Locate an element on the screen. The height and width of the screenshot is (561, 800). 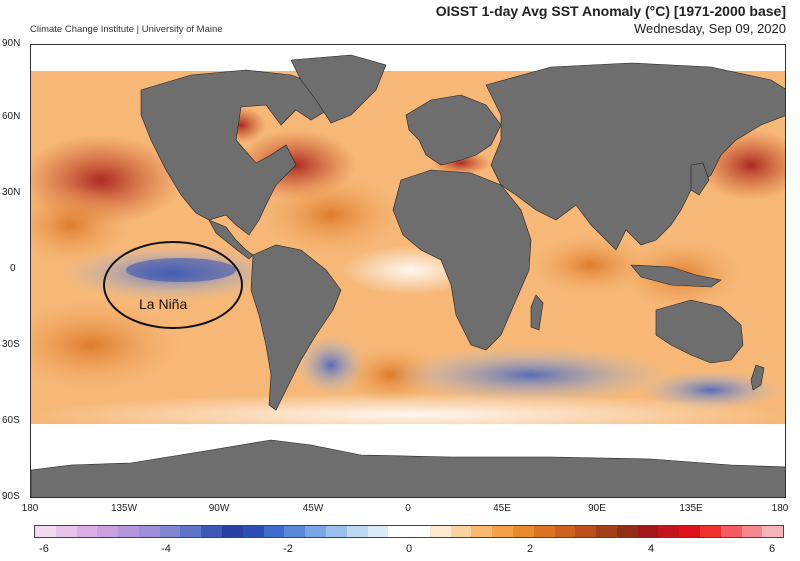
map-date: Wednesday, Sep 09, 2020 is located at coordinates (709, 28).